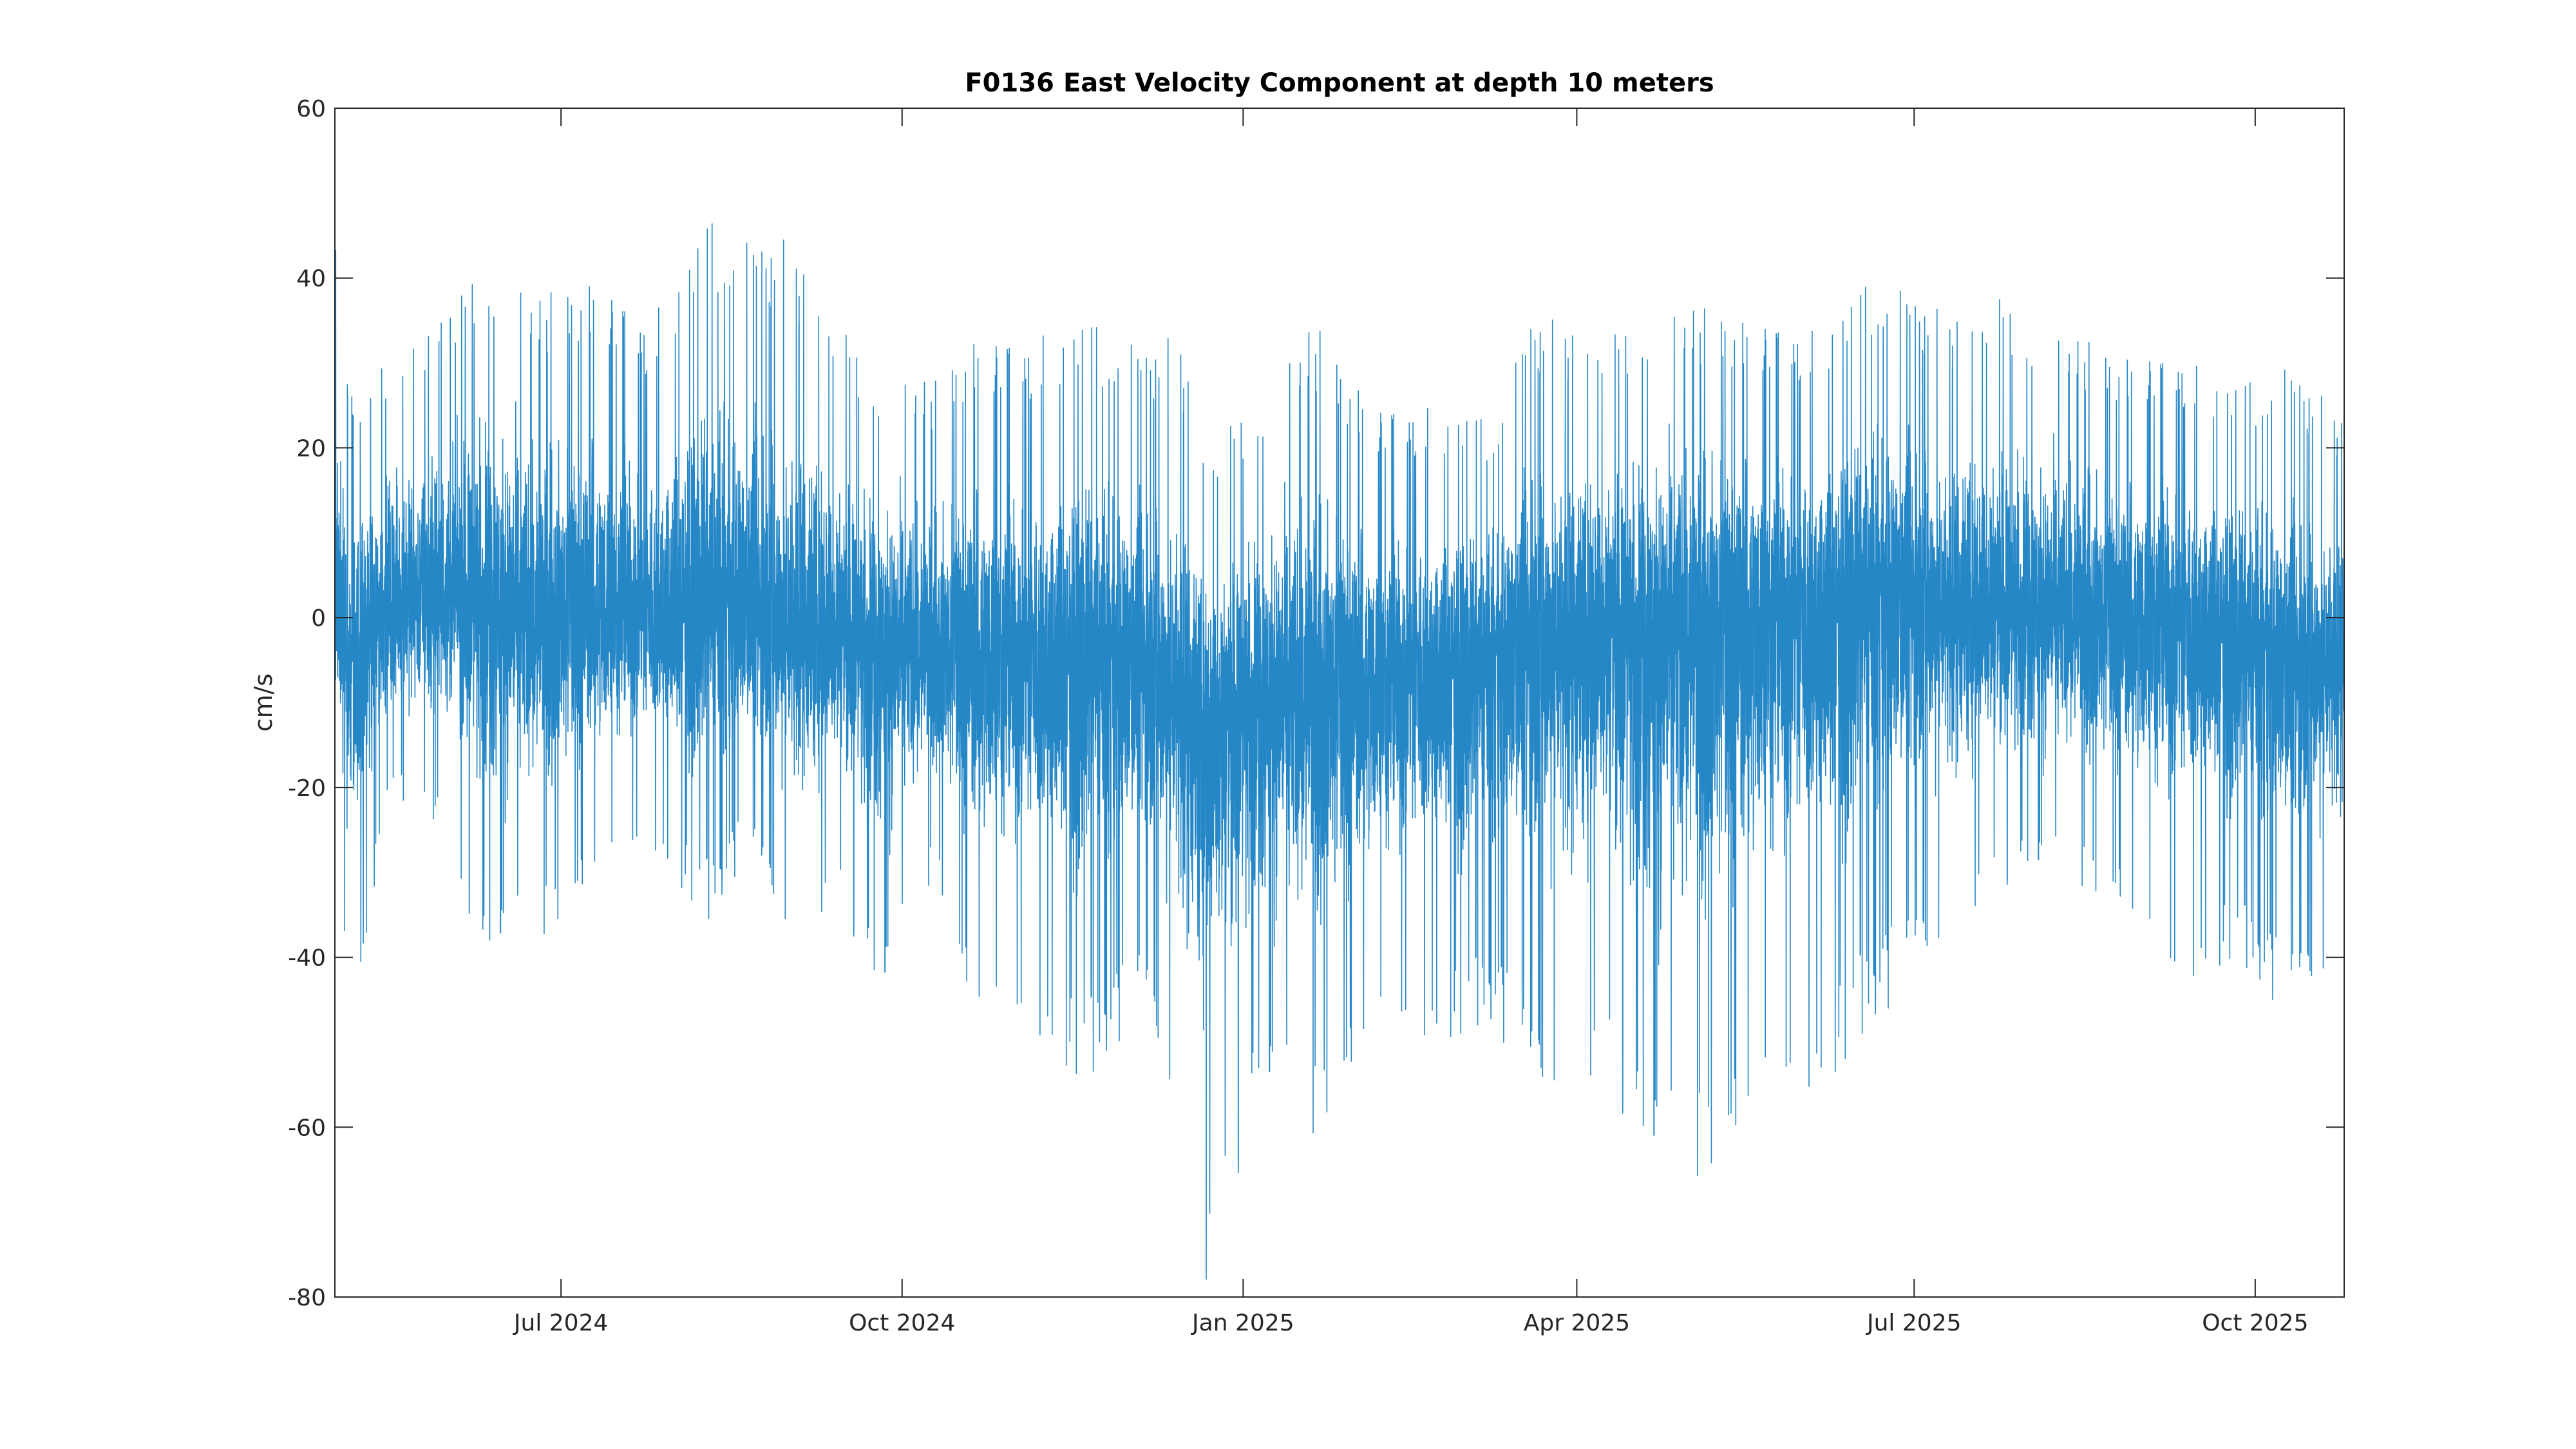 The image size is (2576, 1449). I want to click on y-tick-label: -40, so click(307, 958).